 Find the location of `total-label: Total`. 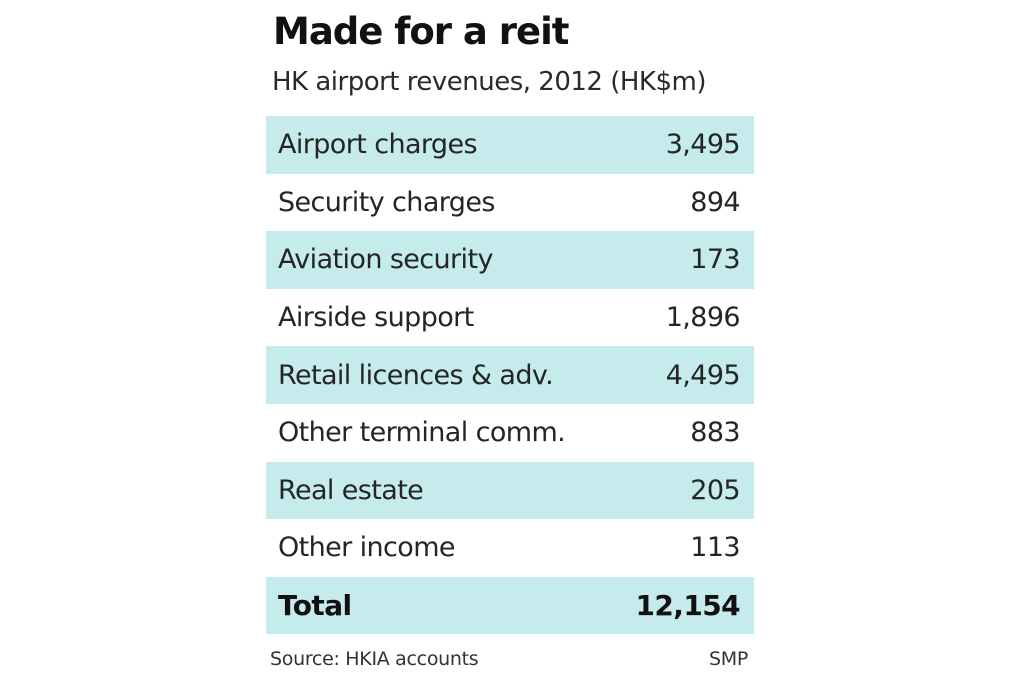

total-label: Total is located at coordinates (315, 606).